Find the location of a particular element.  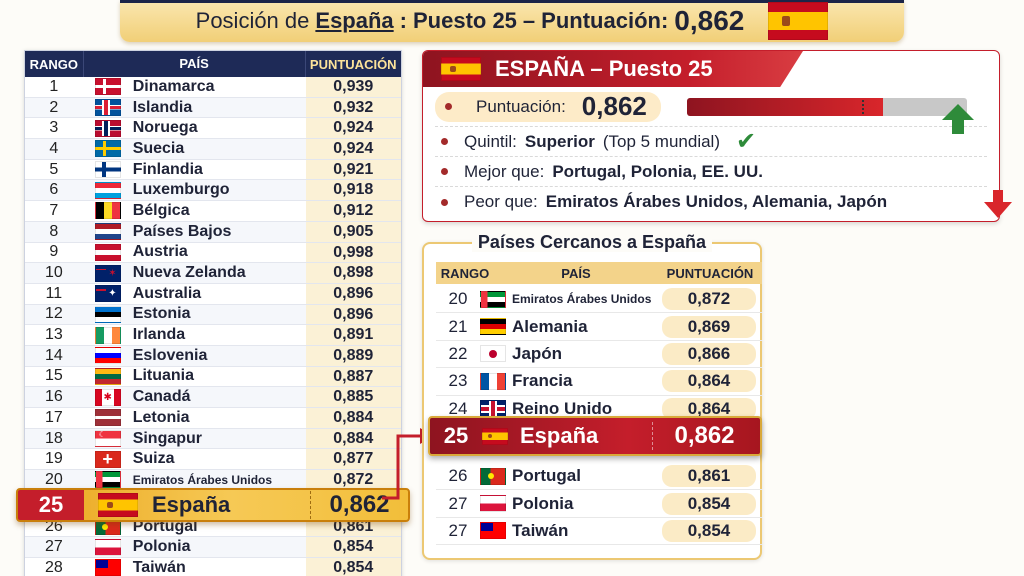

info-quintile-line: Quintil: Superior (Top 5 mundial) ✔ is located at coordinates (711, 142).